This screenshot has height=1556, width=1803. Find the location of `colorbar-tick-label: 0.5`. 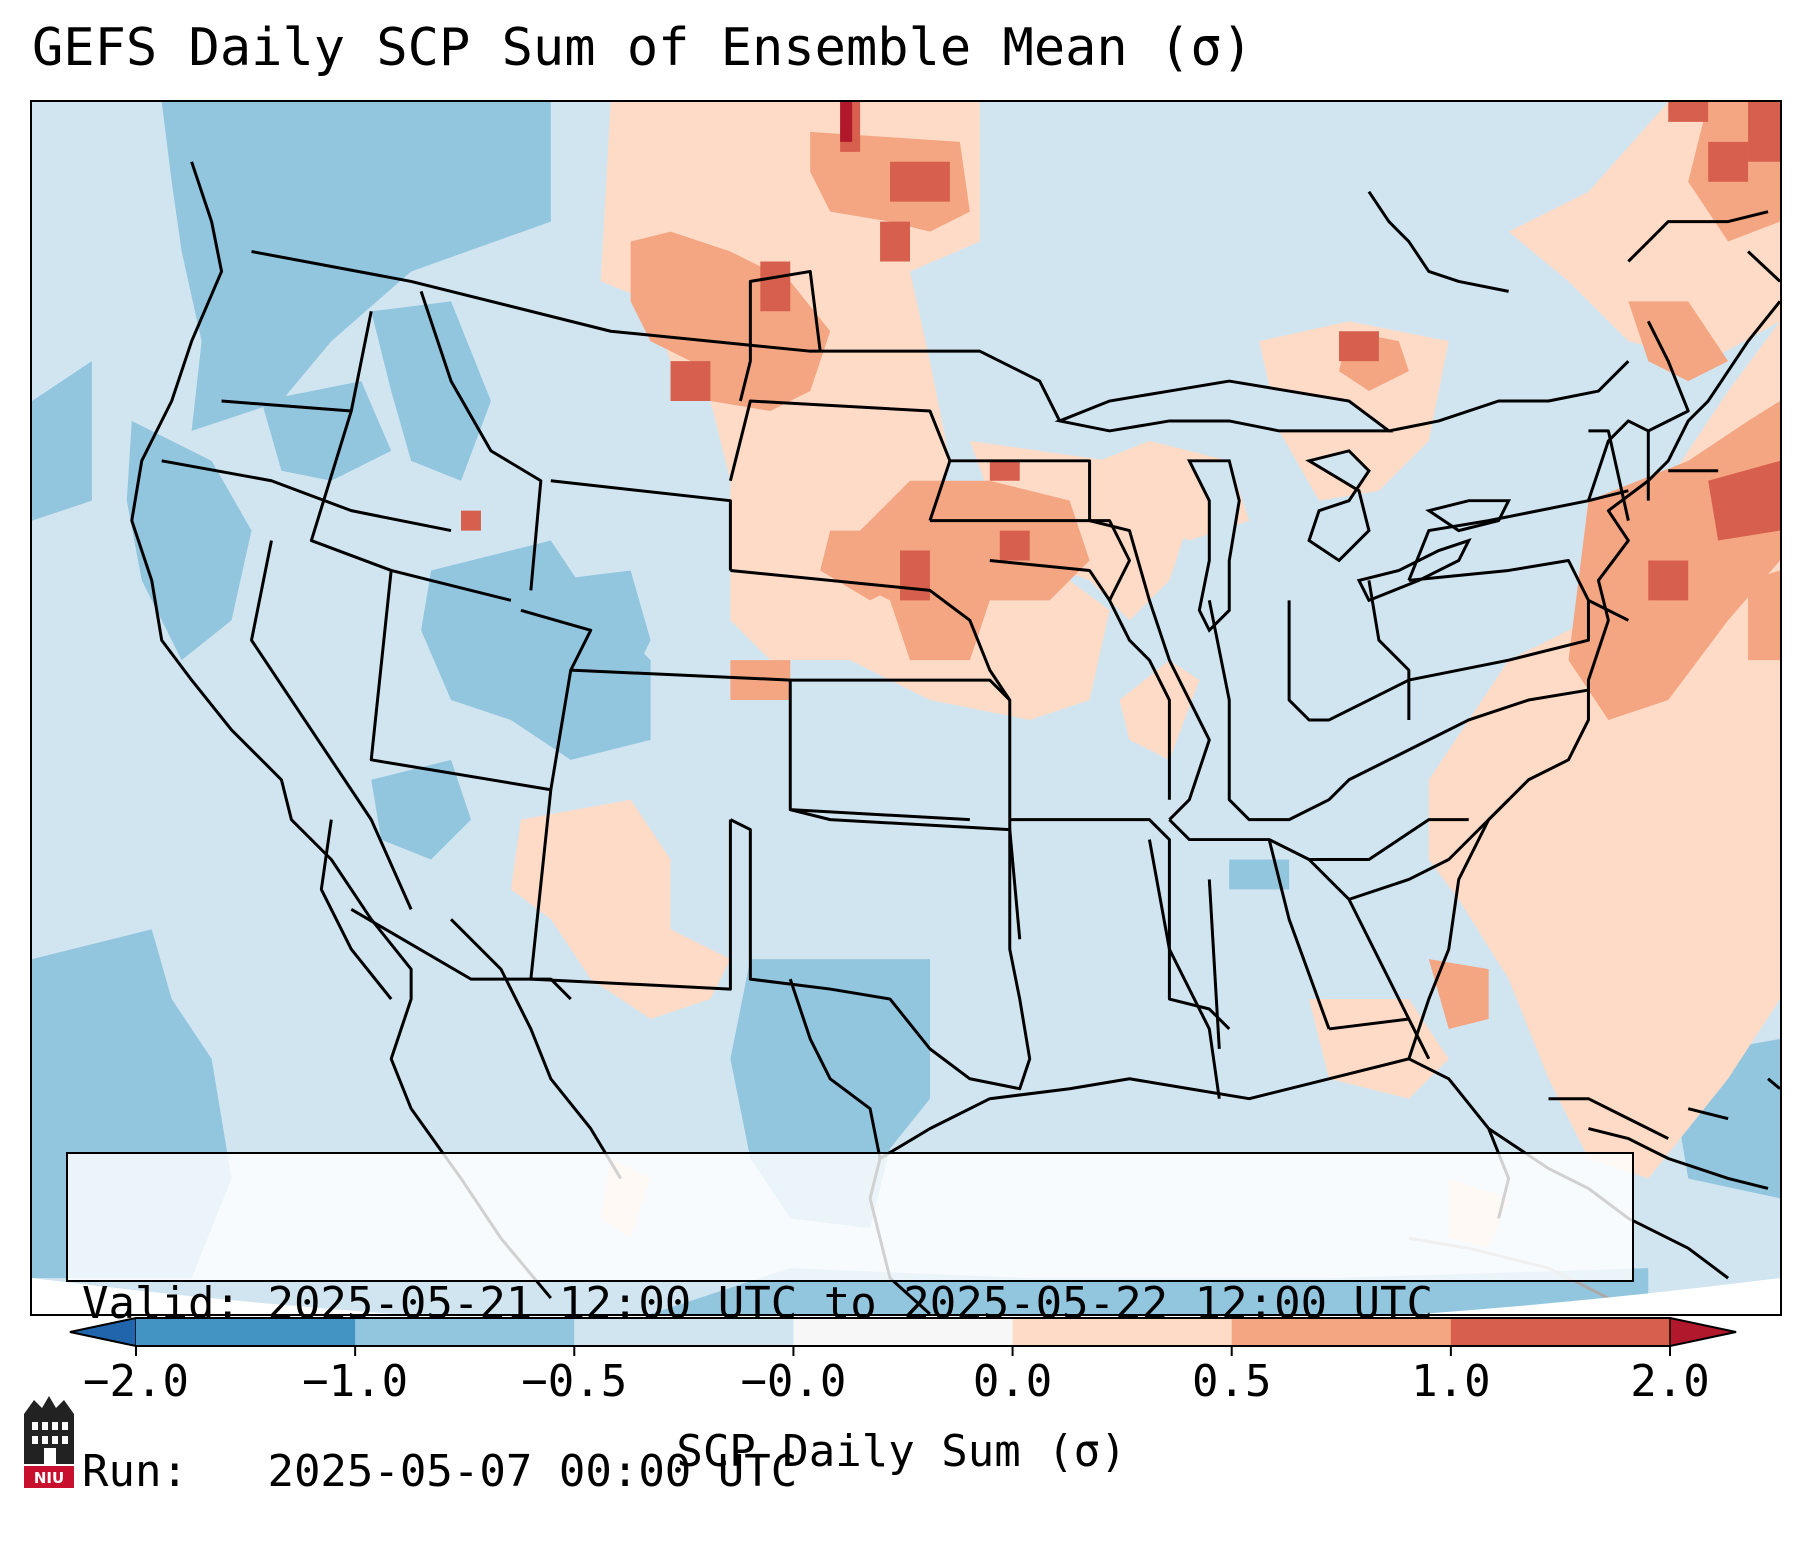

colorbar-tick-label: 0.5 is located at coordinates (1231, 1381).